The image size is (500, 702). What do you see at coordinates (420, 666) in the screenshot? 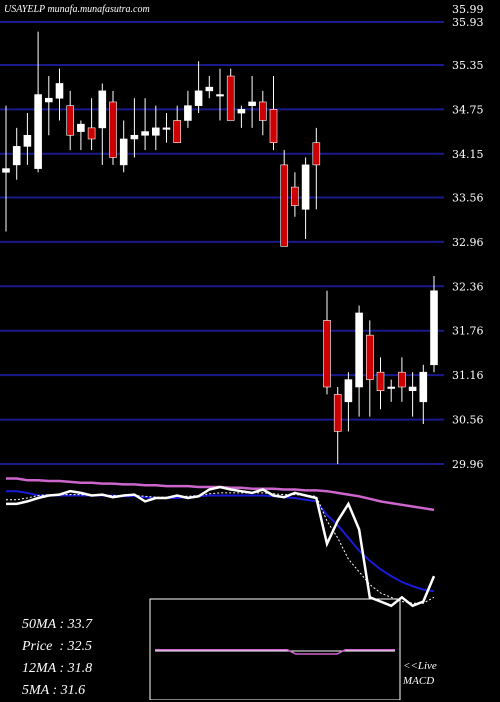
I see `macd-live-line1: <<Live` at bounding box center [420, 666].